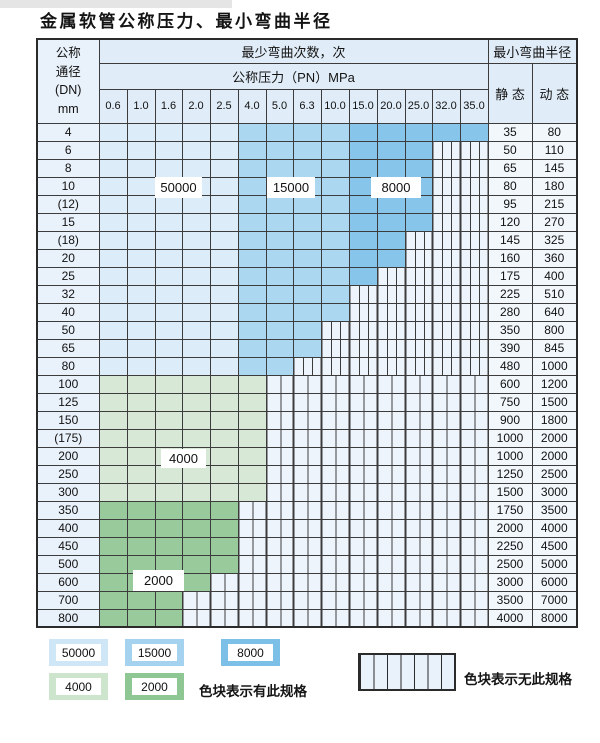 This screenshot has height=743, width=600. Describe the element at coordinates (293, 76) in the screenshot. I see `pressure-header: 公称压力（PN）MPa` at that location.